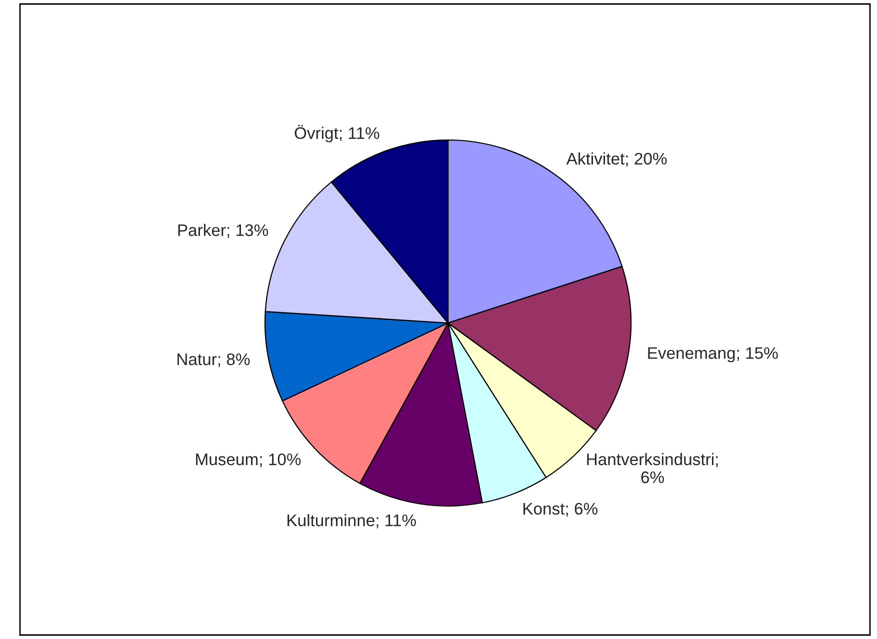  Describe the element at coordinates (616, 159) in the screenshot. I see `slice-label: Aktivitet; 20%` at that location.